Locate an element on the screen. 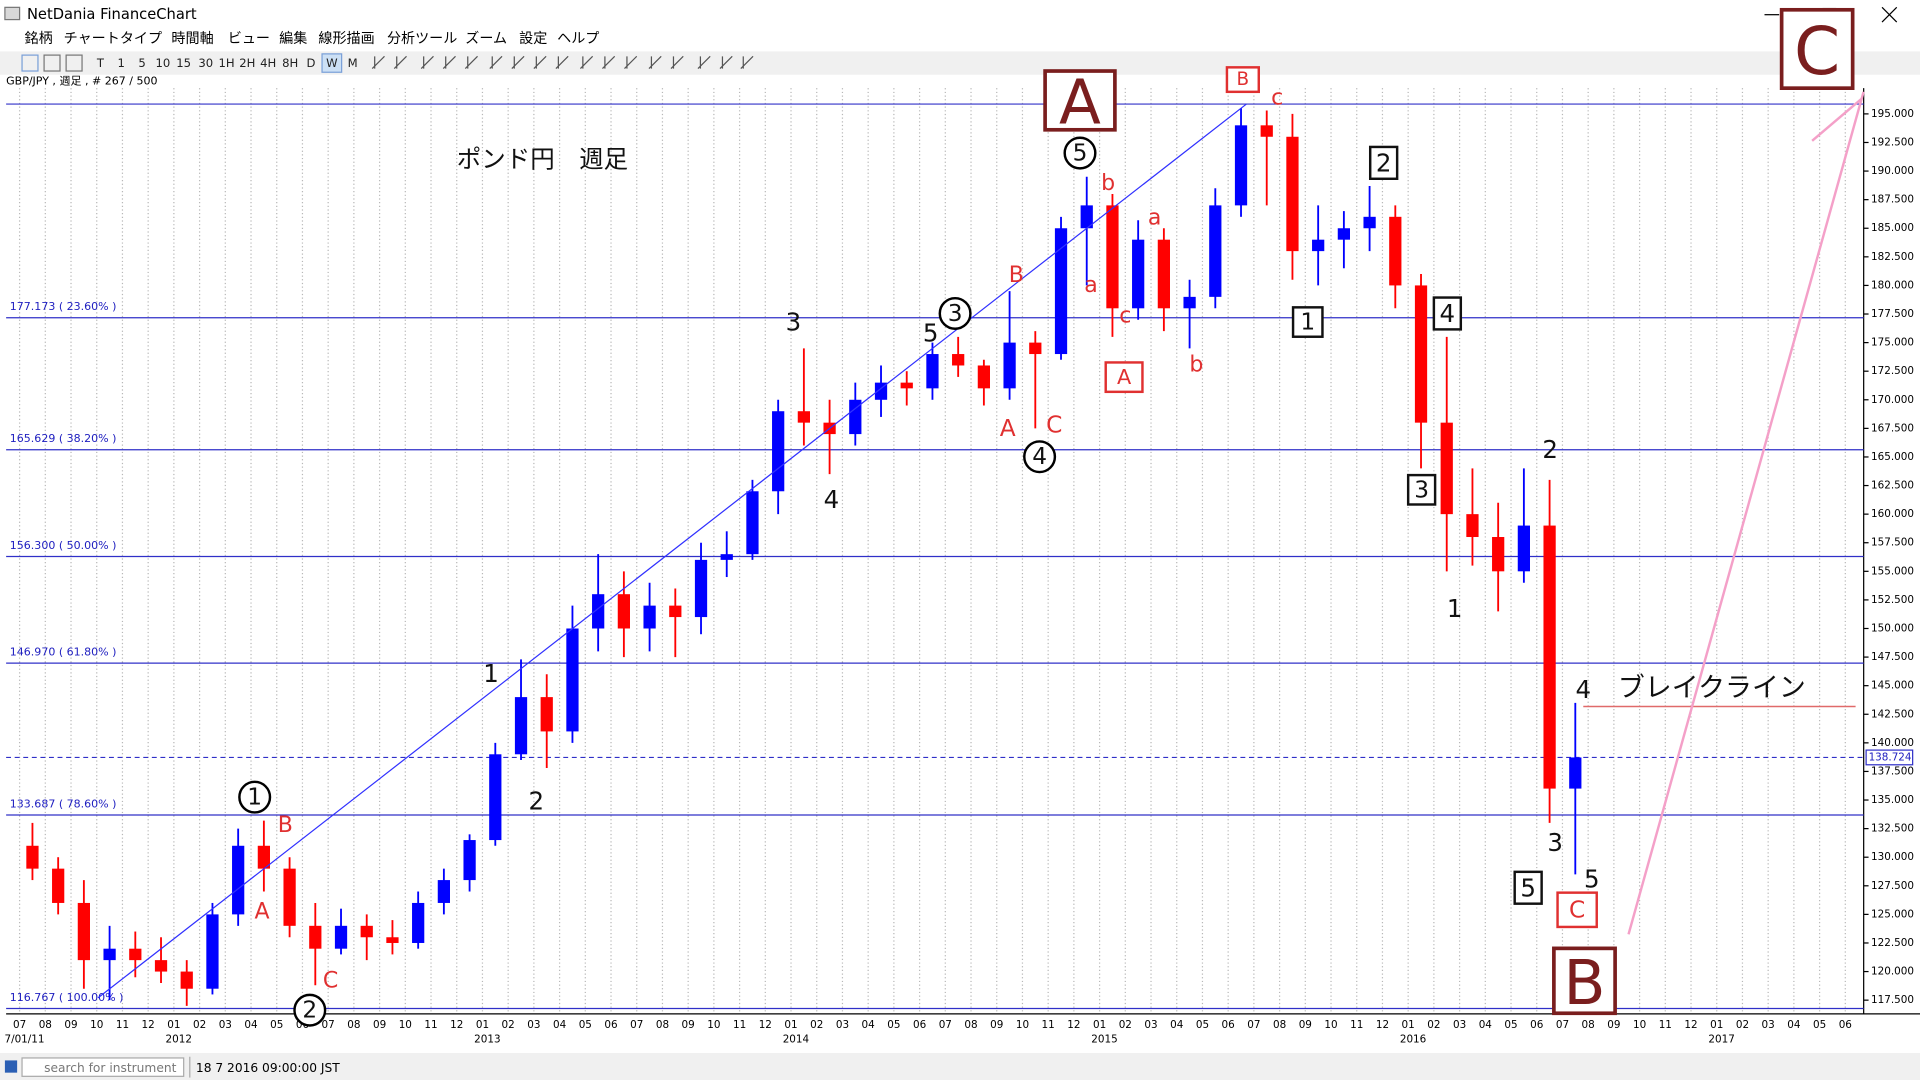 The height and width of the screenshot is (1080, 1920). y-tick-label: 167.500 is located at coordinates (1892, 428).